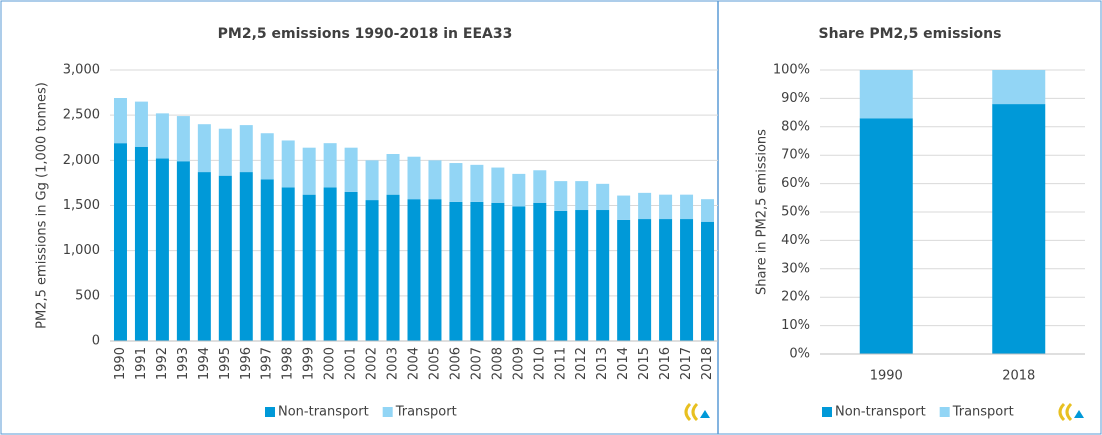 Image resolution: width=1102 pixels, height=435 pixels. I want to click on chart-title: PM2,5 emissions 1990-2018 in EEA33, so click(365, 34).